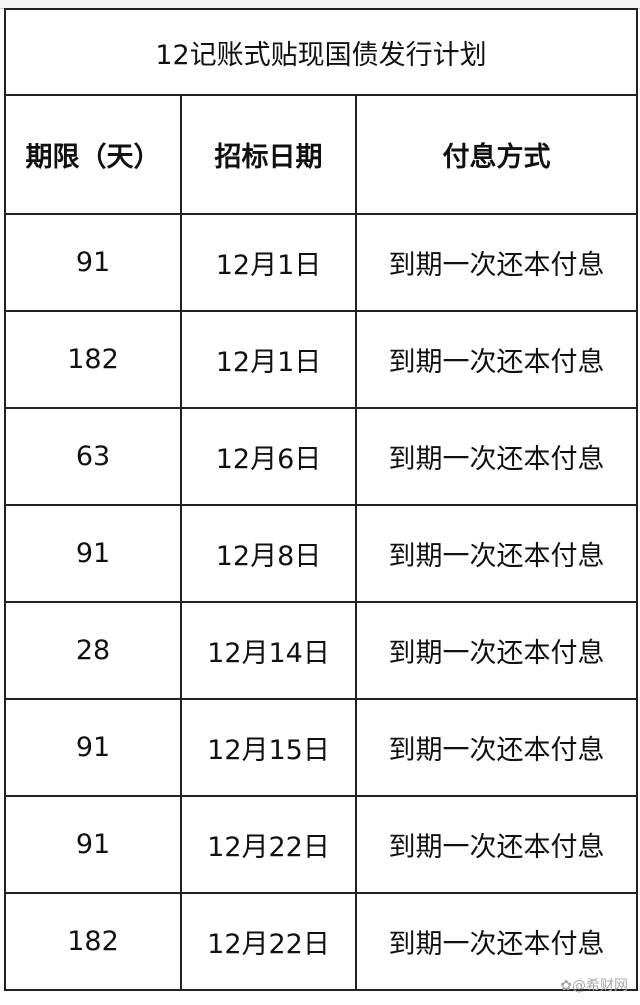 This screenshot has height=1005, width=640. I want to click on table-row: 91 12月15日 到期一次还本付息, so click(321, 747).